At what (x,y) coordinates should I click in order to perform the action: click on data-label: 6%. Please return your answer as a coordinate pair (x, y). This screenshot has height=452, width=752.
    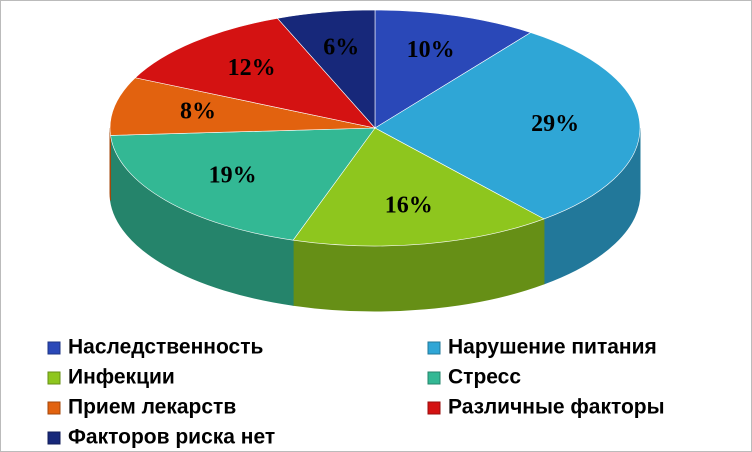
    Looking at the image, I should click on (341, 48).